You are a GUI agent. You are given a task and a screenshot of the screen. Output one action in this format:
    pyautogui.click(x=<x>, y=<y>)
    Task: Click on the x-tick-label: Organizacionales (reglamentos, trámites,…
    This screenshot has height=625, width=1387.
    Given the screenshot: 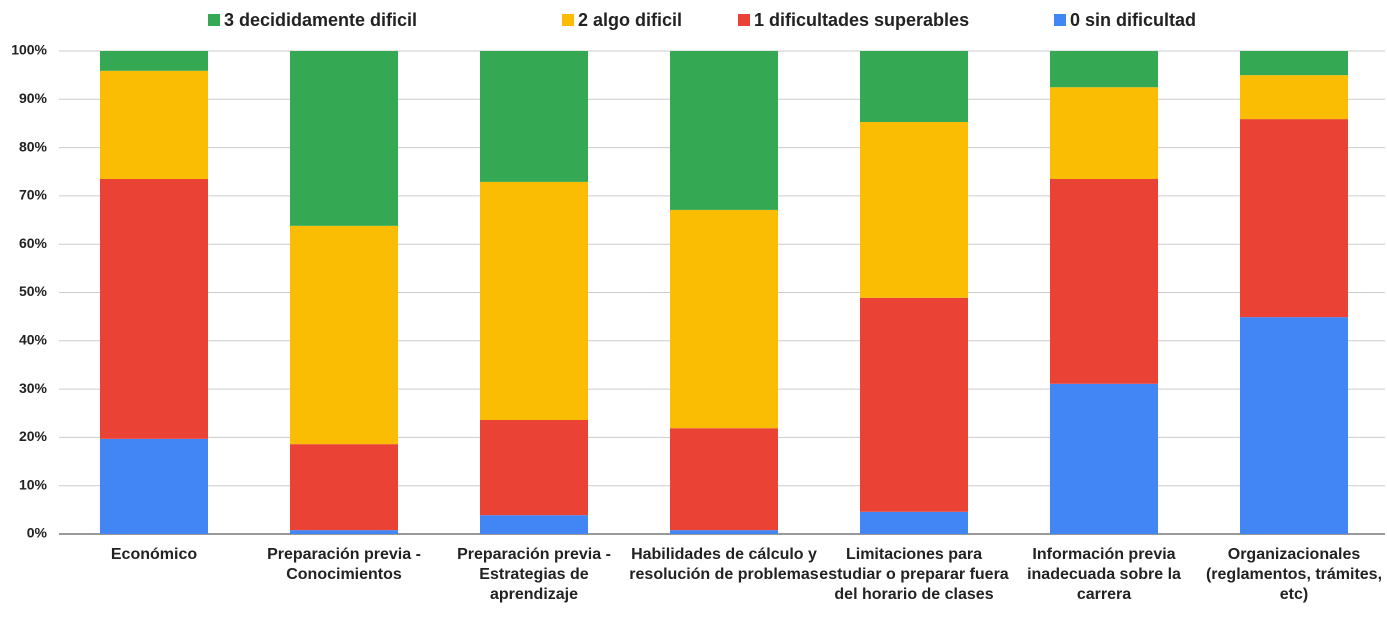 What is the action you would take?
    pyautogui.click(x=1294, y=574)
    